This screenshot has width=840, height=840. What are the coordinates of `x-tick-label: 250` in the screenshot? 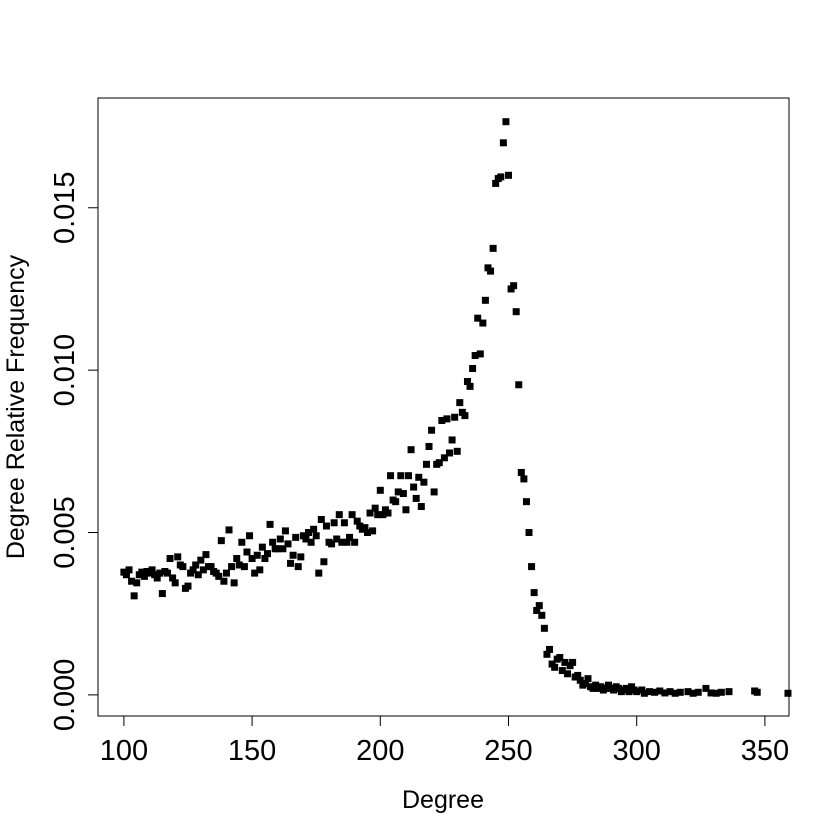 It's located at (508, 751).